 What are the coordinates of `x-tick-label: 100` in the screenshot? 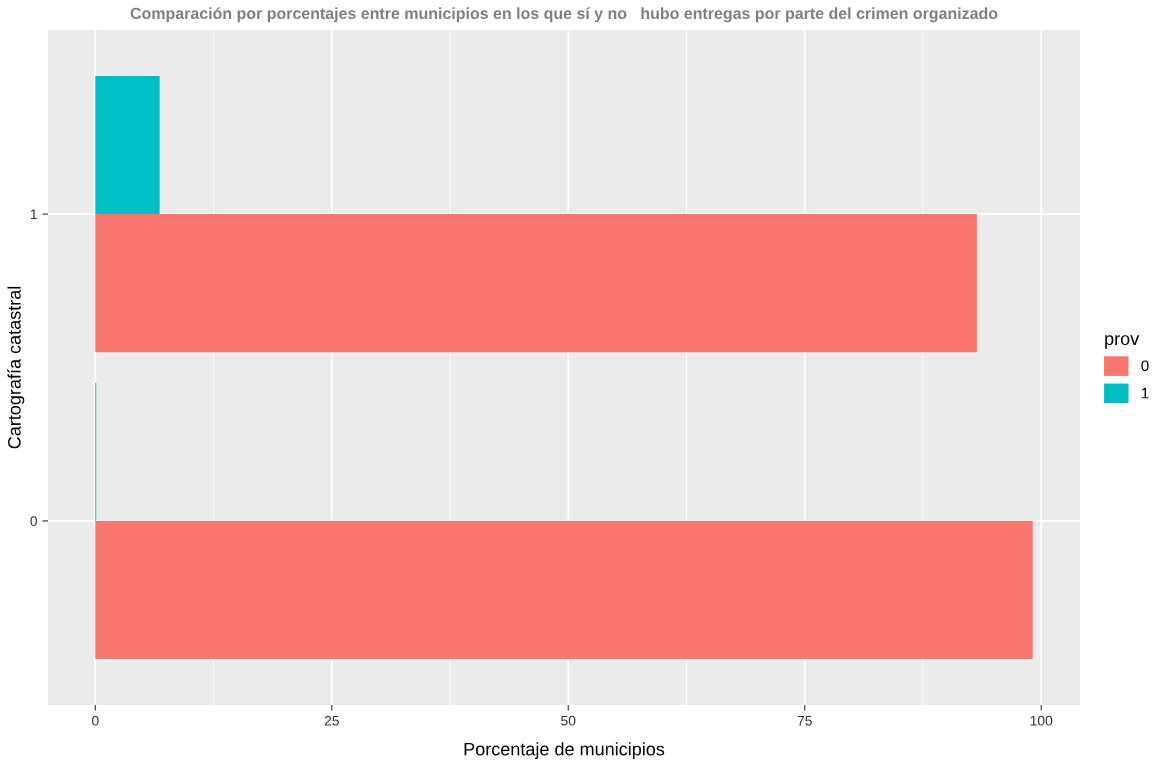 It's located at (1041, 720).